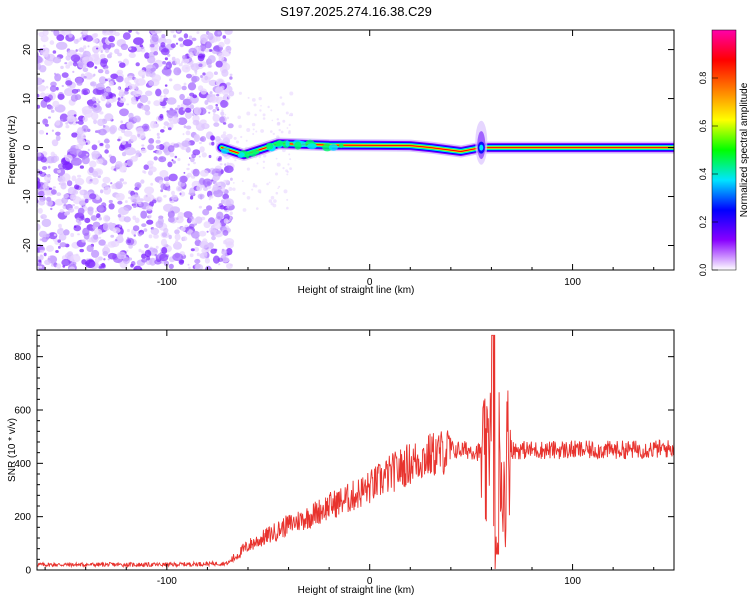  I want to click on colorbar-tick-label: 0.0, so click(703, 270).